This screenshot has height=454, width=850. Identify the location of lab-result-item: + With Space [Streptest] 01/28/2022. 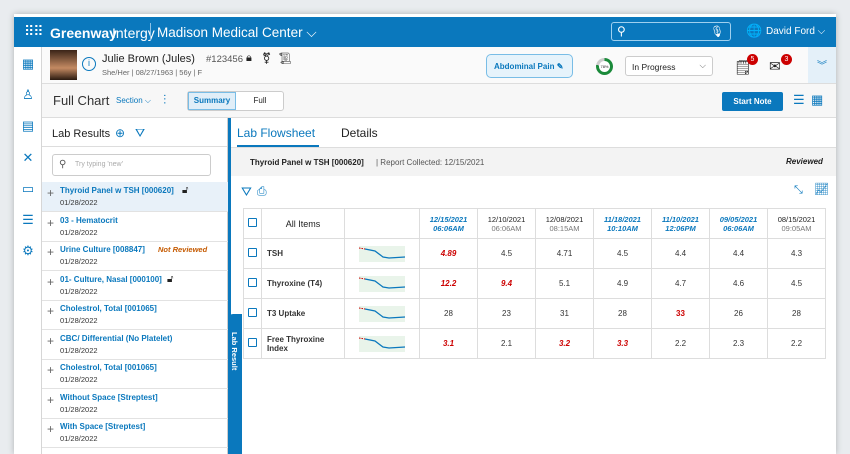
(135, 433).